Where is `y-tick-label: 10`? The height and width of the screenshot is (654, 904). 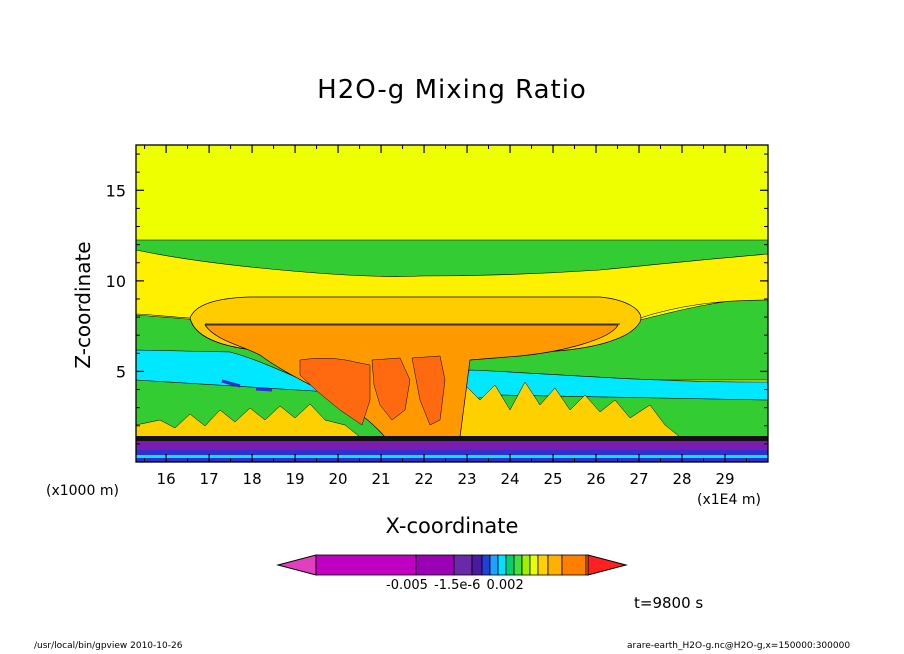 y-tick-label: 10 is located at coordinates (116, 281).